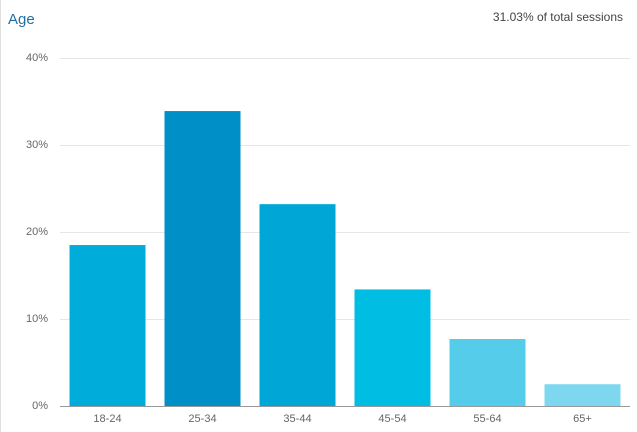 Image resolution: width=637 pixels, height=432 pixels. I want to click on x-tick-label: 45-54, so click(392, 419).